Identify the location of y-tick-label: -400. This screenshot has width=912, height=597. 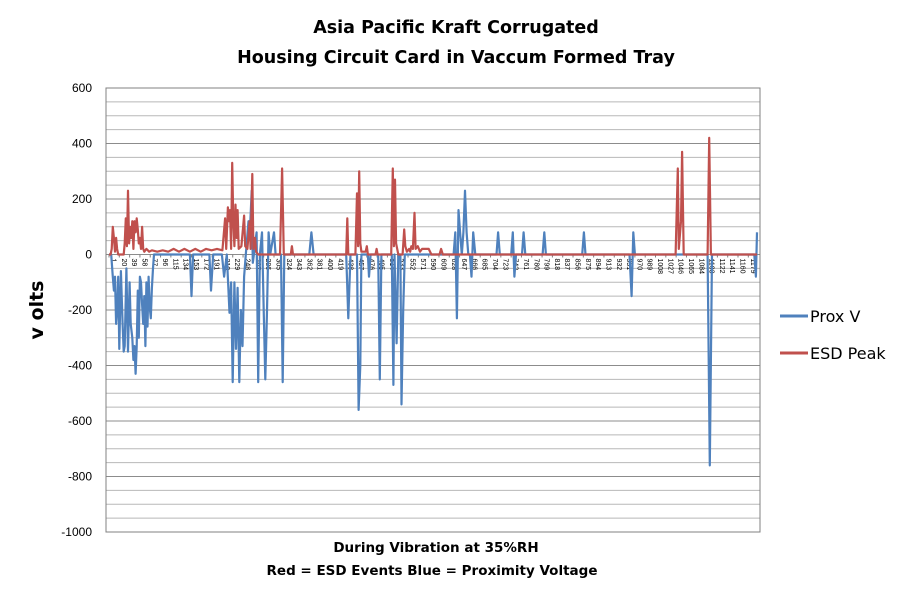
(80, 366).